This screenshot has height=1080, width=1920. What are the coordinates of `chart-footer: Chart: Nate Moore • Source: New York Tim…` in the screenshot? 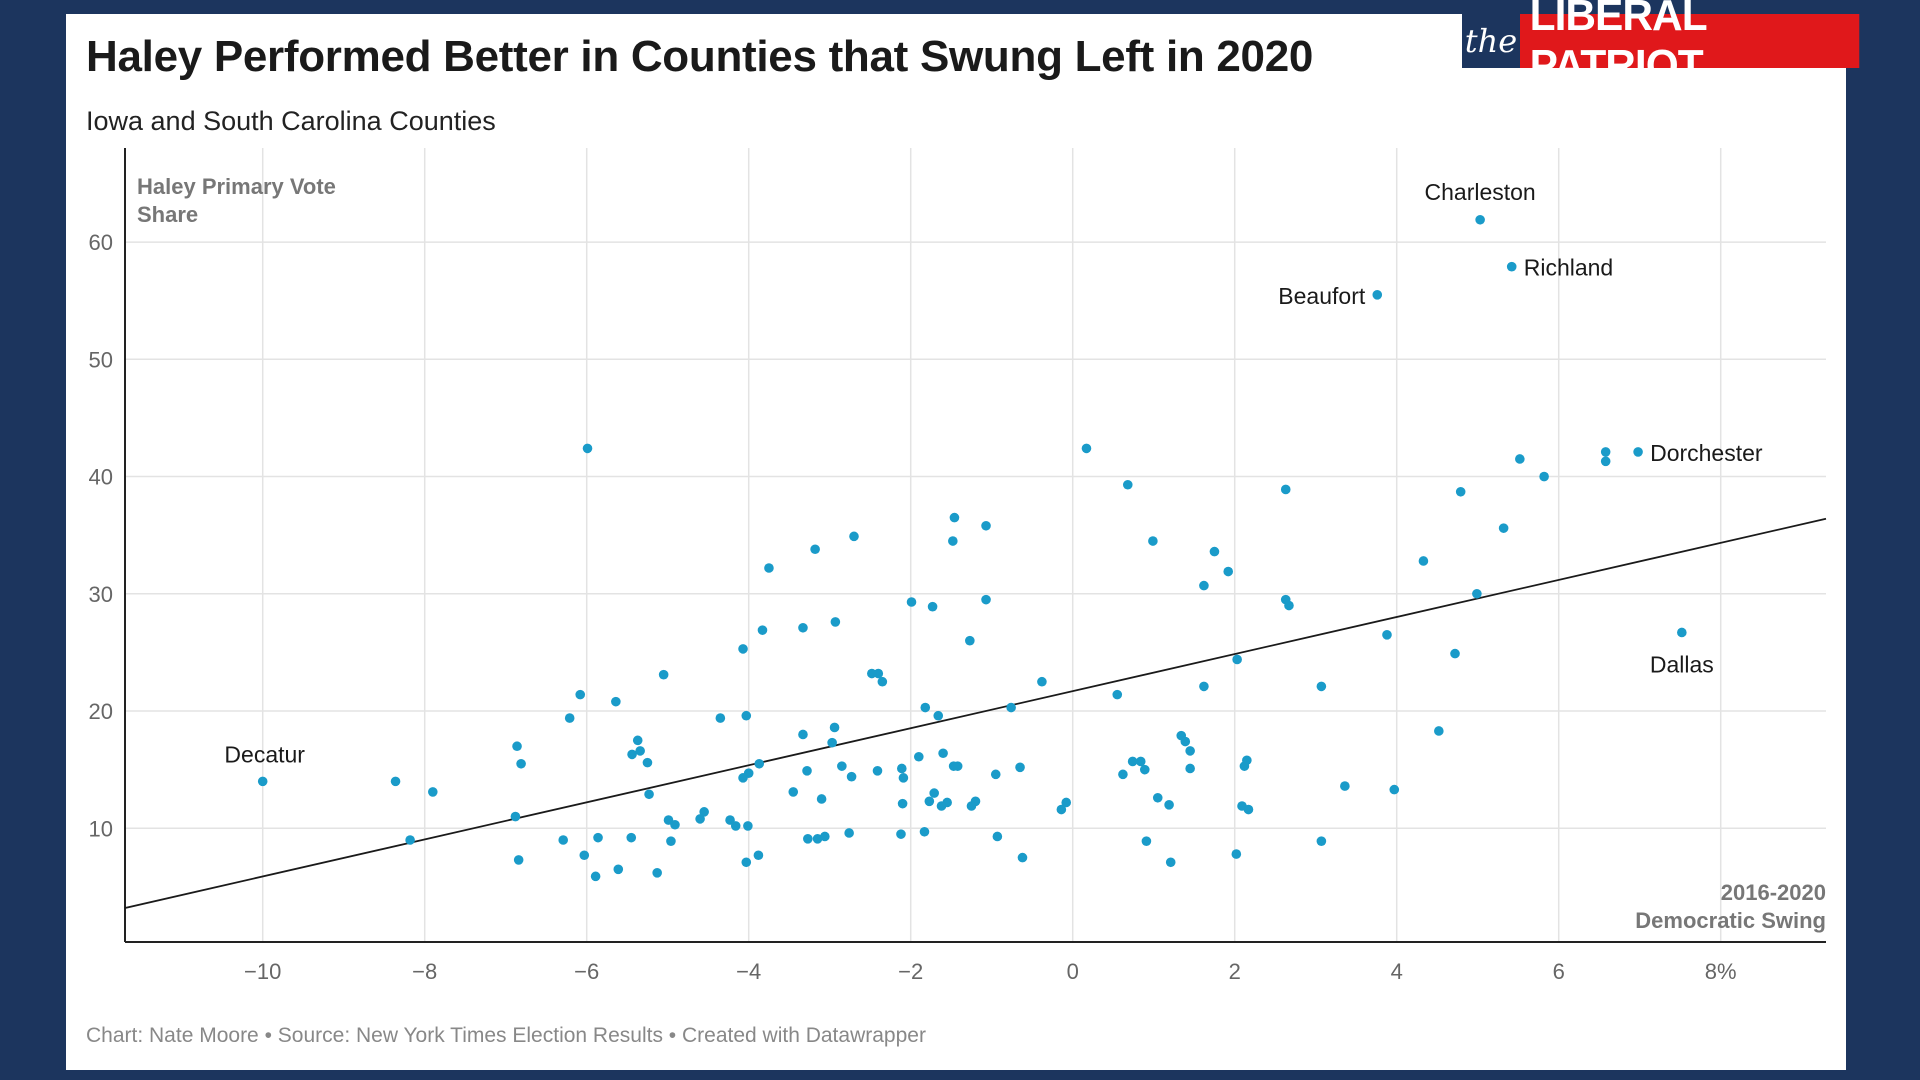 It's located at (506, 1036).